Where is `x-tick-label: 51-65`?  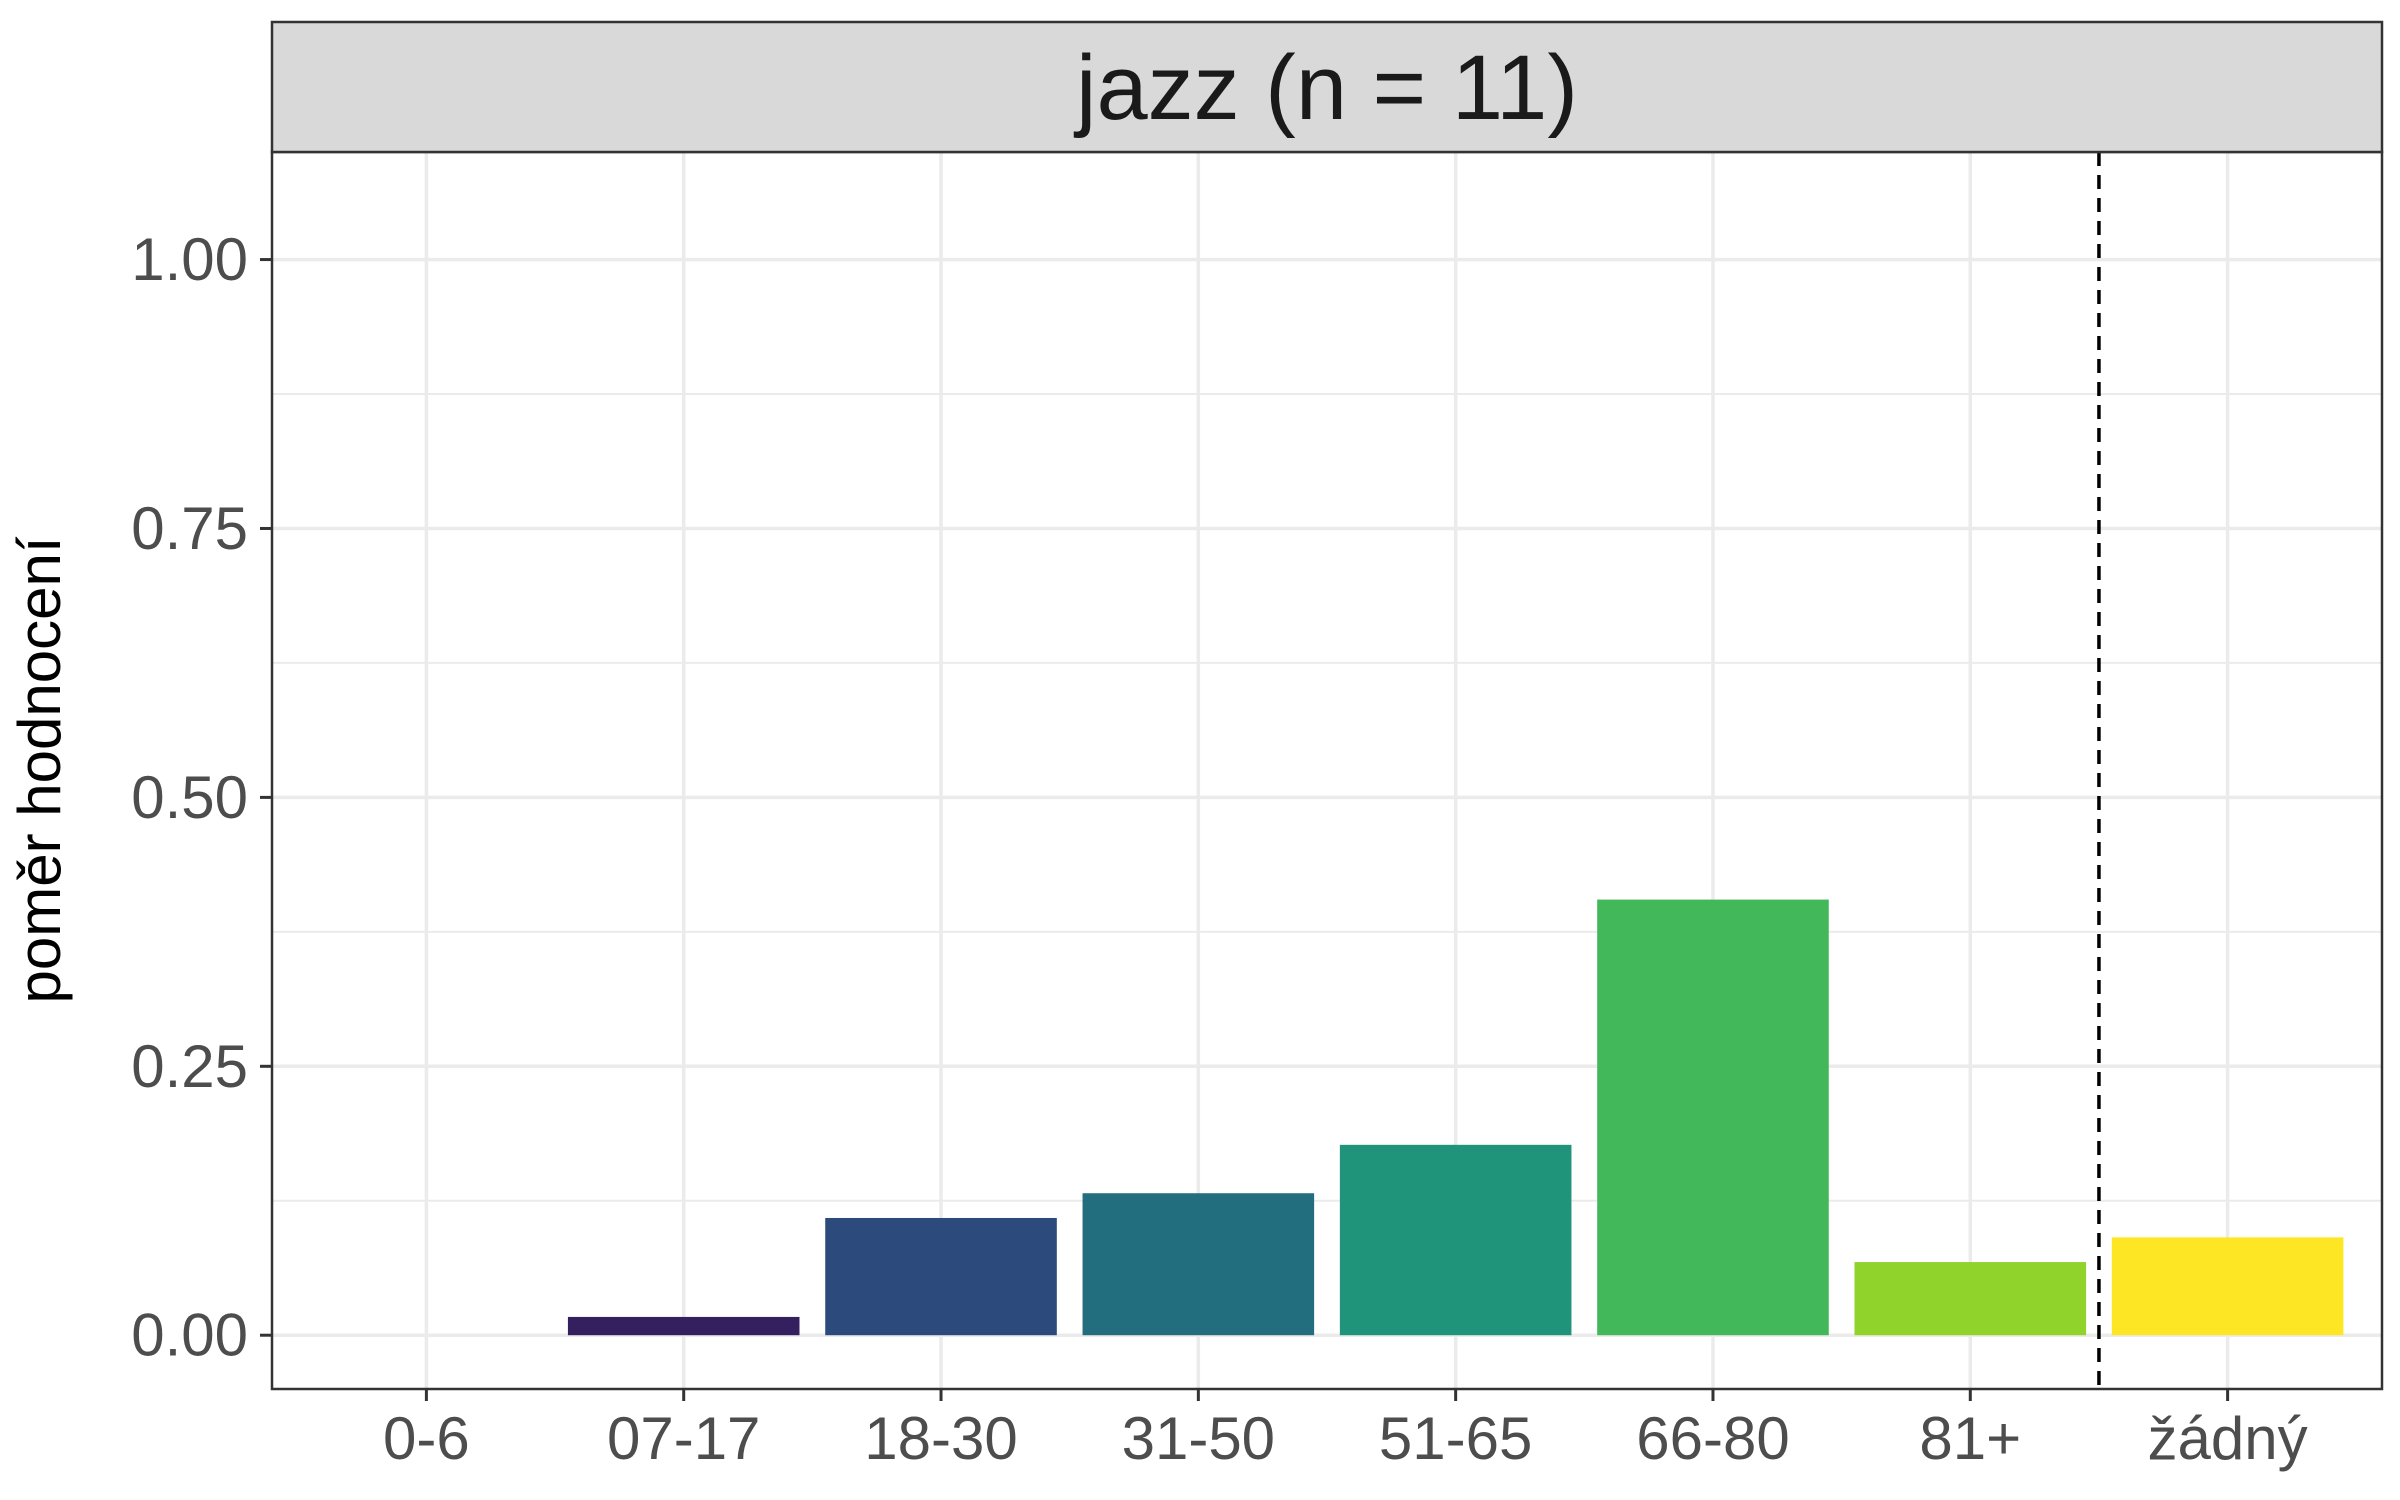
x-tick-label: 51-65 is located at coordinates (1455, 1438).